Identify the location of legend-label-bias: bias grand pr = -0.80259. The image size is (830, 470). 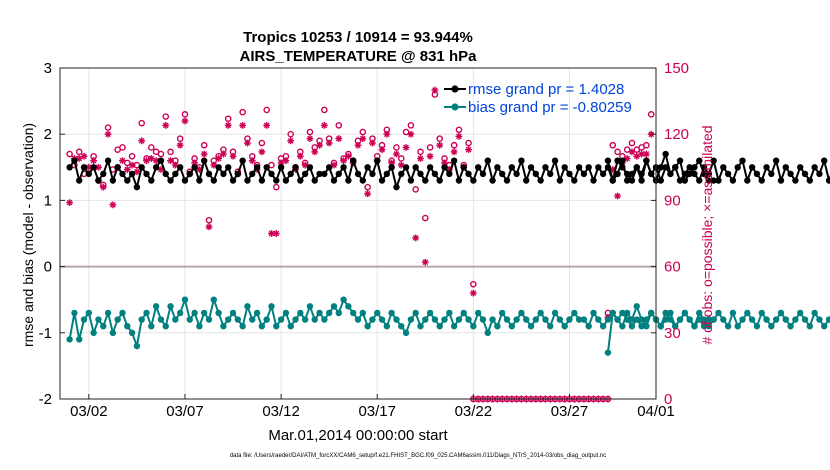
(550, 107).